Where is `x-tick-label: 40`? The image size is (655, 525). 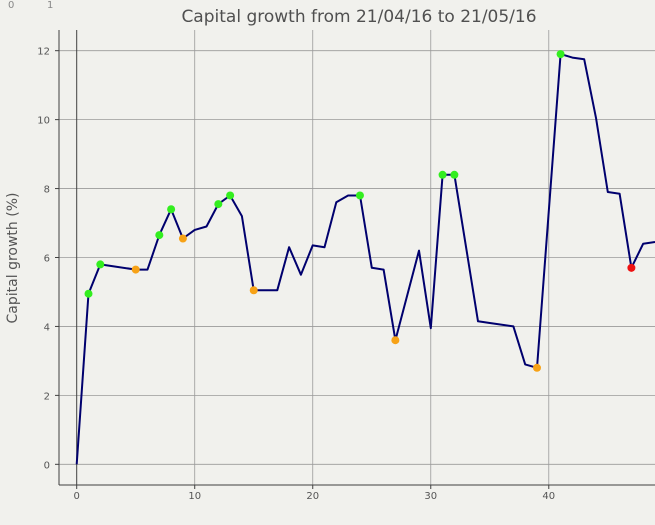
x-tick-label: 40 is located at coordinates (548, 496).